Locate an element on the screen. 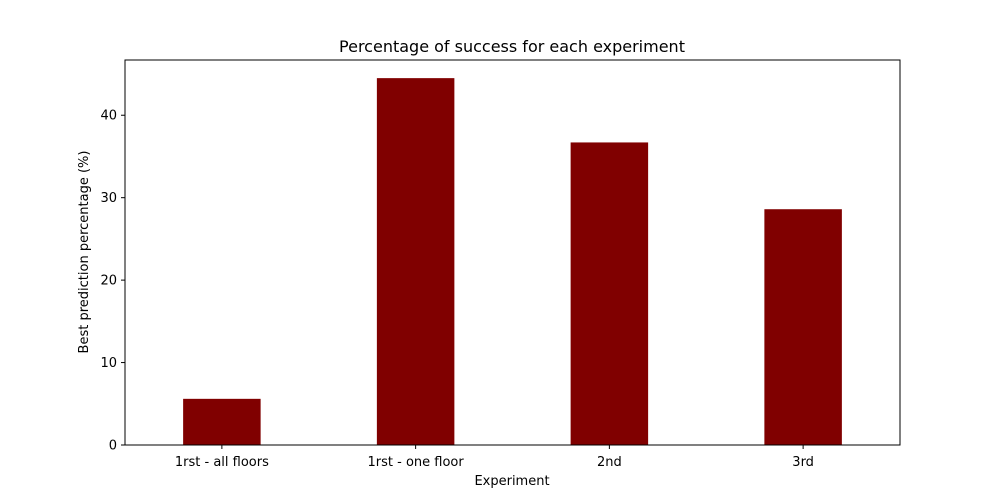 This screenshot has height=500, width=1000. x-tick-label: 1rst - one floor is located at coordinates (416, 462).